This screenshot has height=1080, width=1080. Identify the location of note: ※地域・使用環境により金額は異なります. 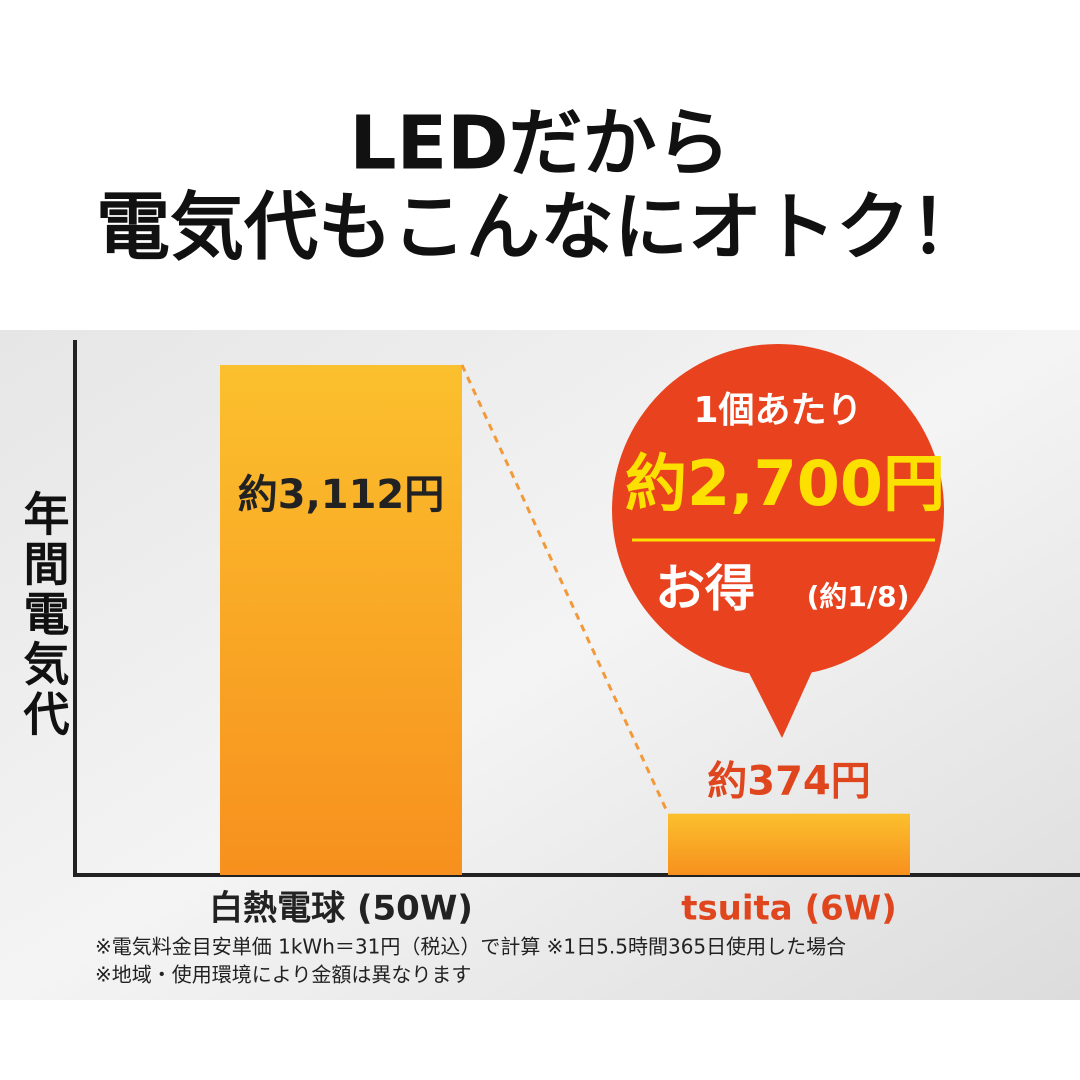
(283, 975).